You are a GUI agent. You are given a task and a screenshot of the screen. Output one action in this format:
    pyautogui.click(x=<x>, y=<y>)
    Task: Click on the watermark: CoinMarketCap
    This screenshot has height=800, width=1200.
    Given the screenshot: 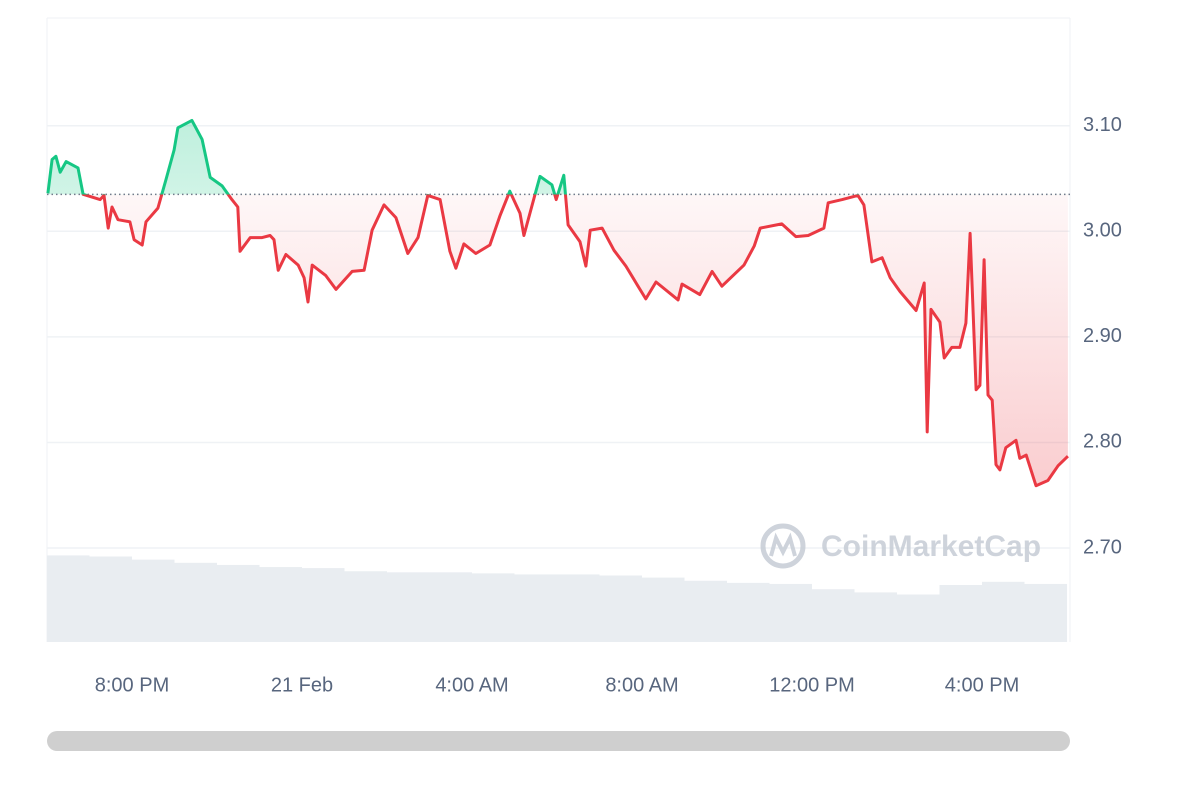 What is the action you would take?
    pyautogui.click(x=900, y=546)
    